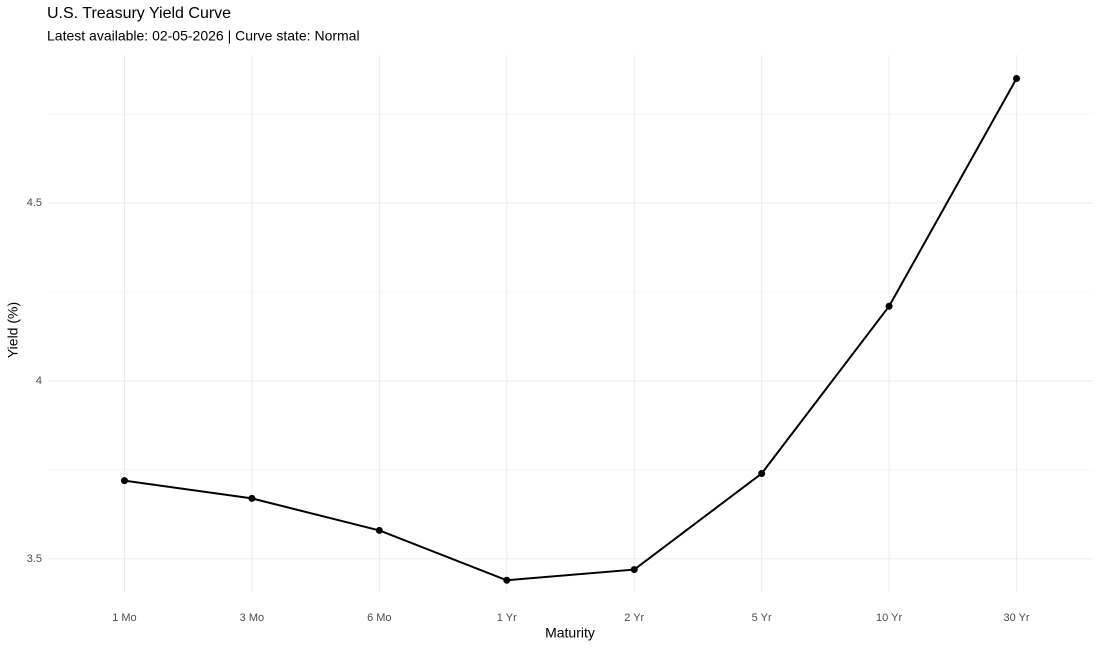 The height and width of the screenshot is (650, 1100). I want to click on x-tick-label: 1 Yr, so click(507, 618).